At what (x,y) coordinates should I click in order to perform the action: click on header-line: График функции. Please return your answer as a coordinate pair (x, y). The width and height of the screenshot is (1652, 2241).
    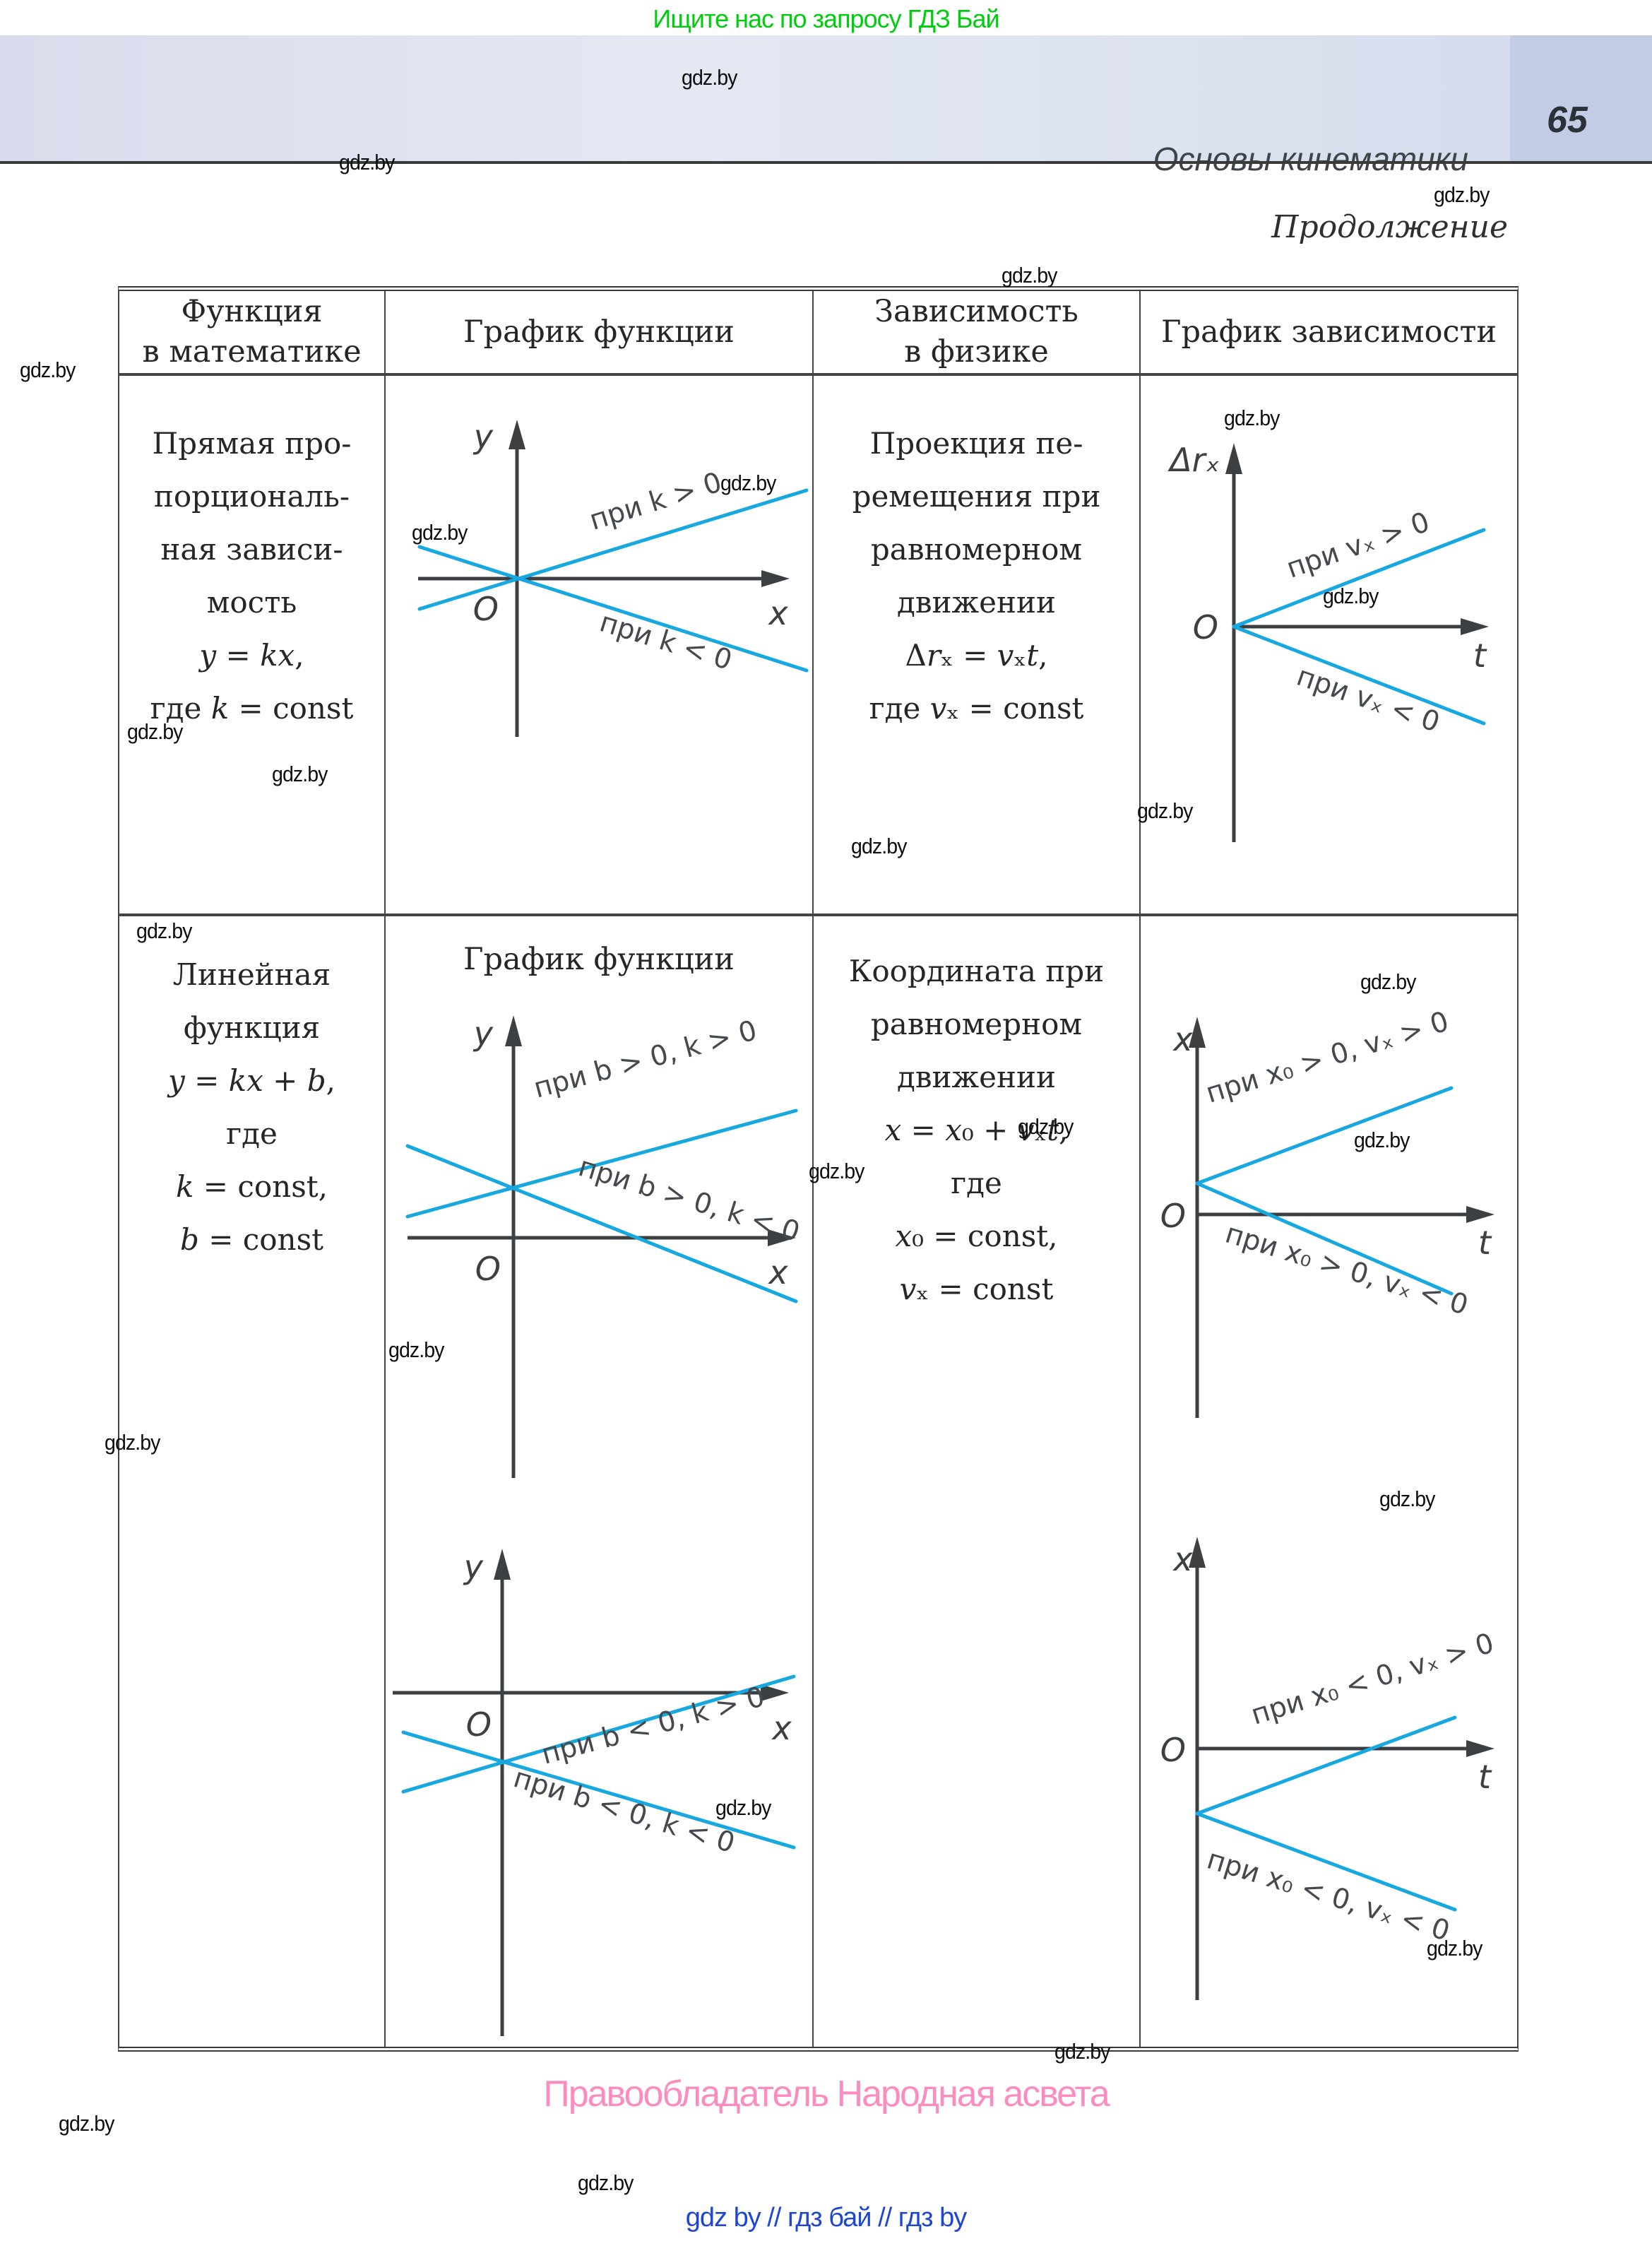
    Looking at the image, I should click on (599, 332).